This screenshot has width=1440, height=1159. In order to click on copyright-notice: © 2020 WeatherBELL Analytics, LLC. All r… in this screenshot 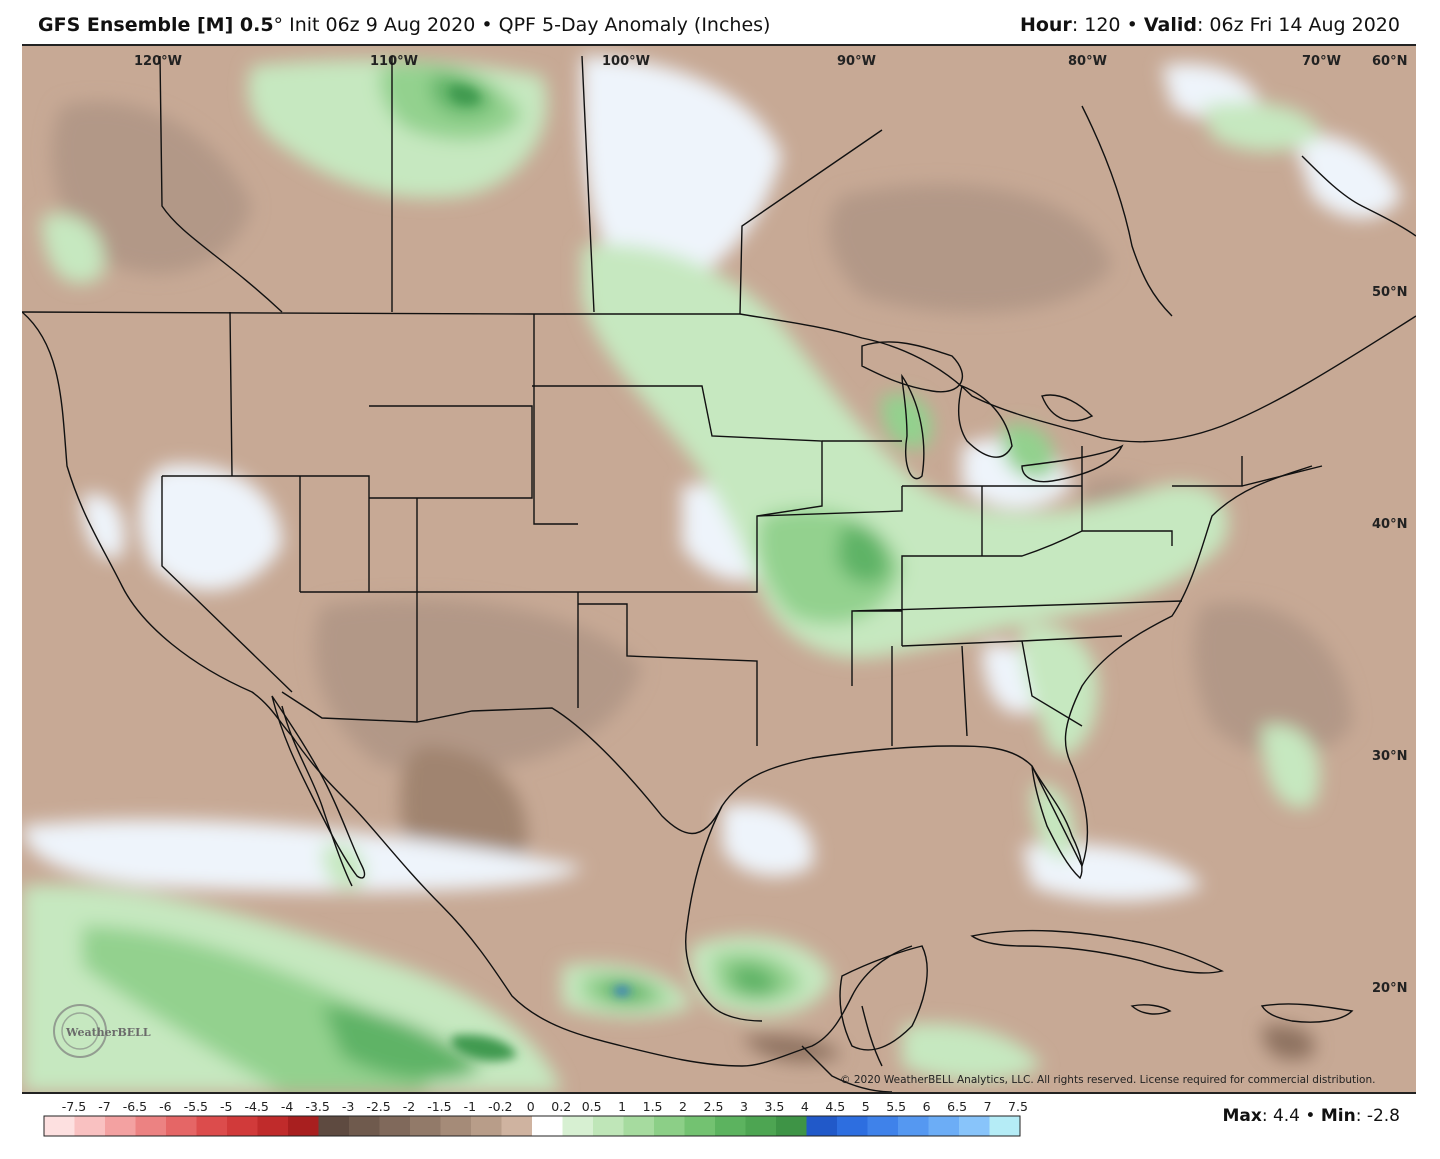, I will do `click(1107, 1080)`.